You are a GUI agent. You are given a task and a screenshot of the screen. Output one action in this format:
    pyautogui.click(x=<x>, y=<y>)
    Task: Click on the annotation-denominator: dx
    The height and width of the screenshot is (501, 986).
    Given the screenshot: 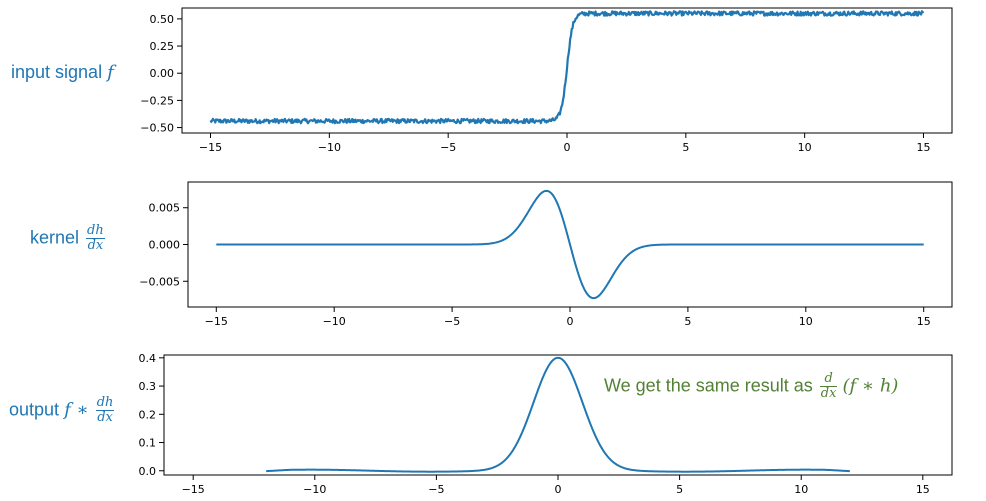 What is the action you would take?
    pyautogui.click(x=828, y=393)
    